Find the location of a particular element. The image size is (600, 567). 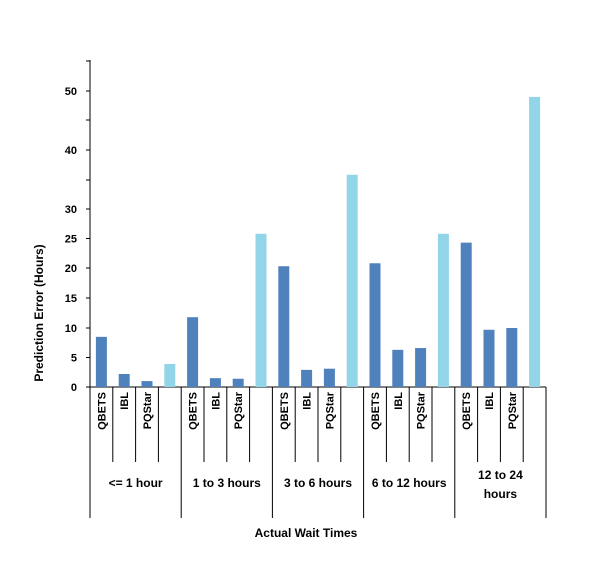

y-tick-label: 0 is located at coordinates (74, 388).